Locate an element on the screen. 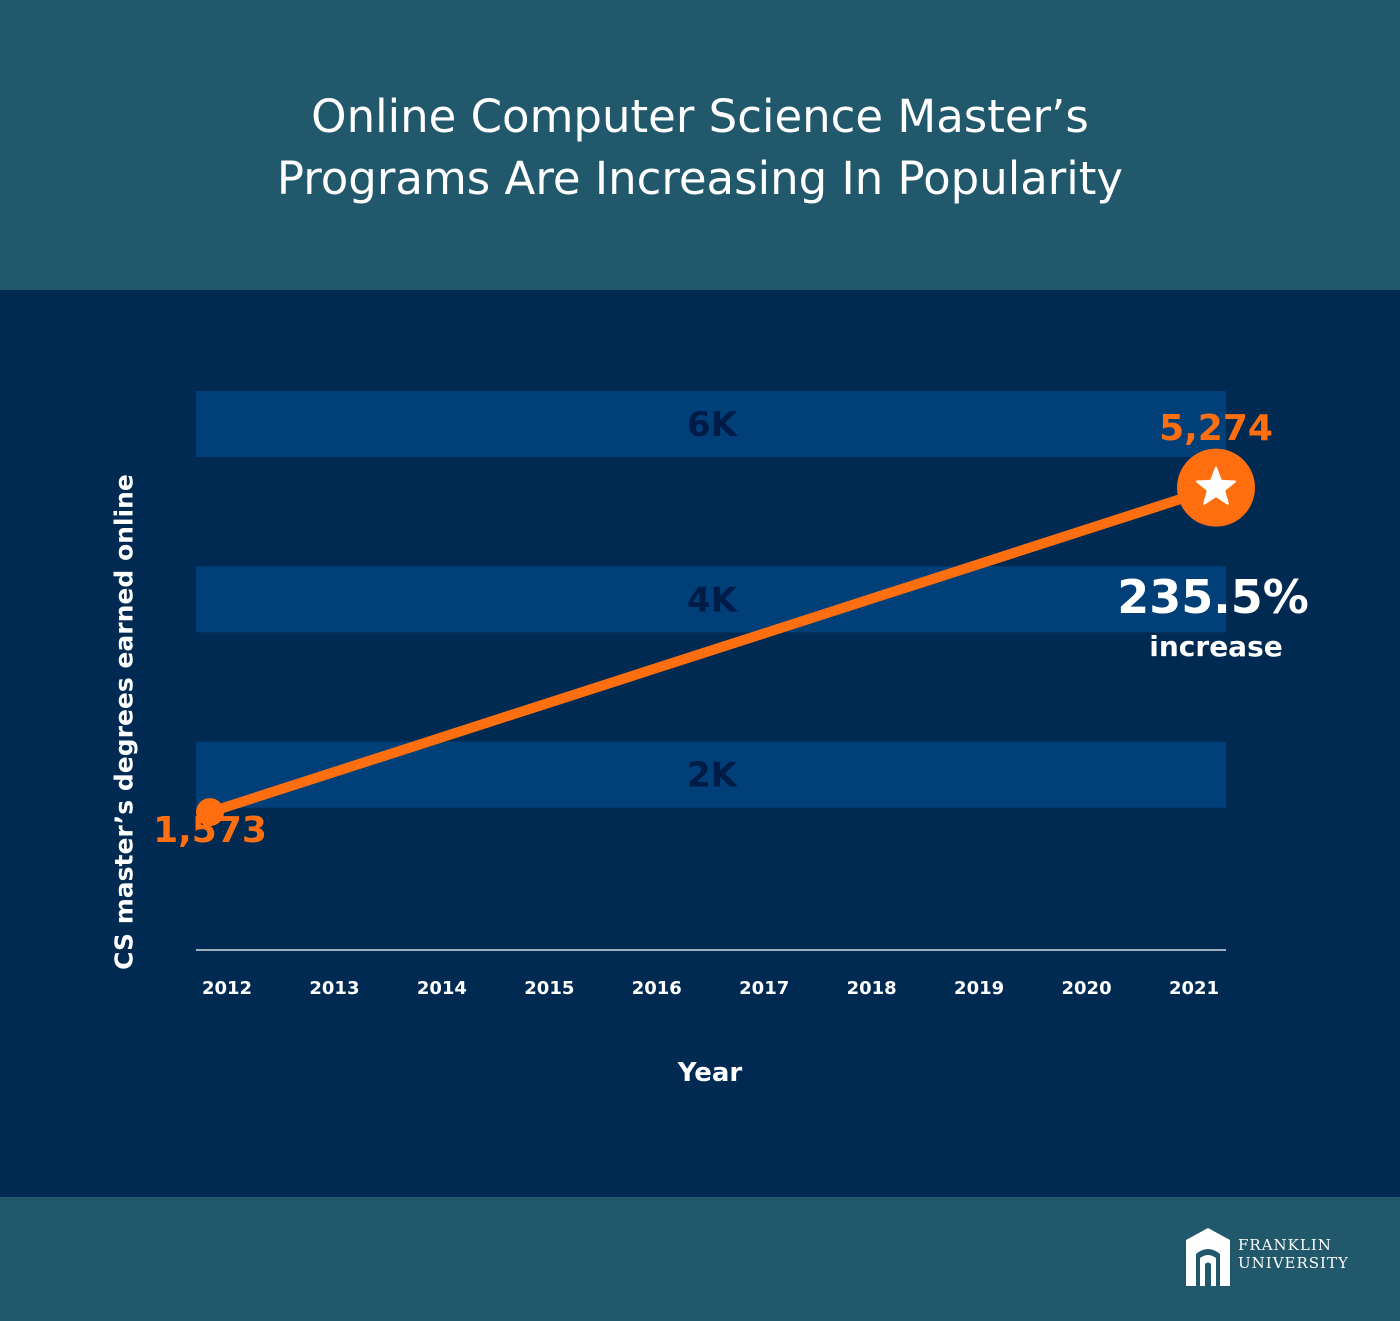  data-label-2021: 5,274 is located at coordinates (1216, 428).